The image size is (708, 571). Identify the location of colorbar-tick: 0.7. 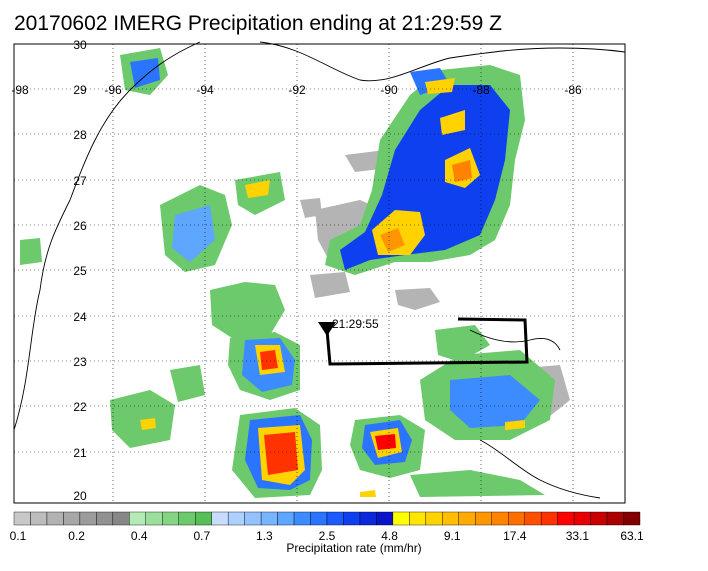
(202, 536).